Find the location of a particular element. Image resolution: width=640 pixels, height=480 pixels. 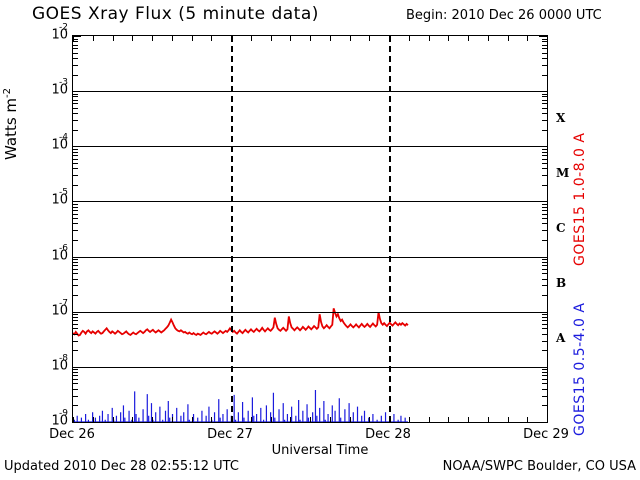

begin-time-label: Begin: 2010 Dec 26 0000 UTC is located at coordinates (504, 15).